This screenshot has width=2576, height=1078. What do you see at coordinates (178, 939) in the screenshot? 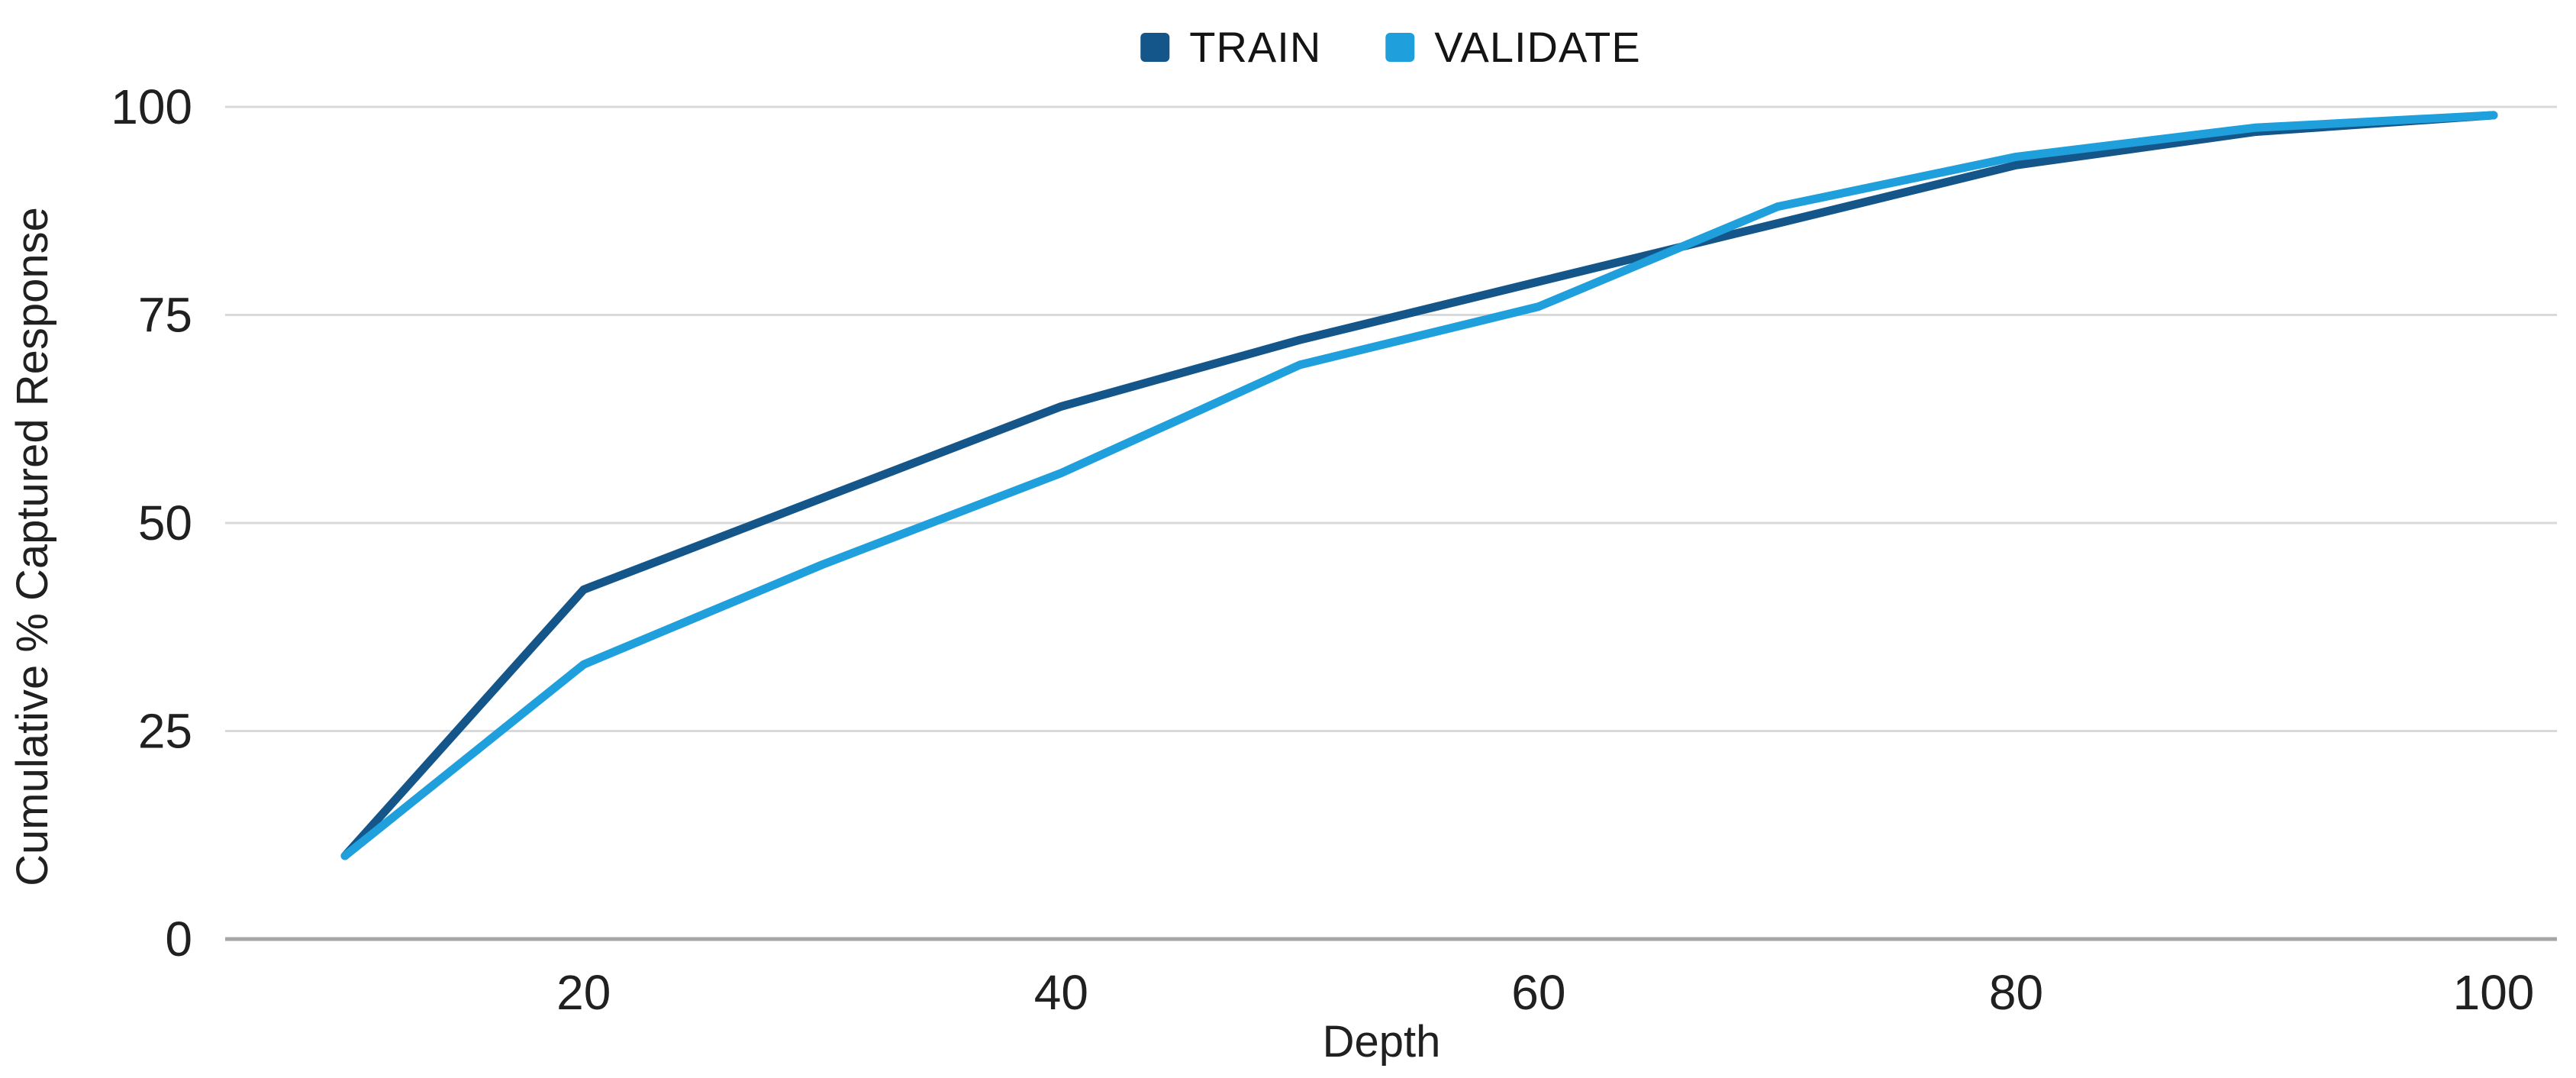
I see `y-tick-label-0: 0` at bounding box center [178, 939].